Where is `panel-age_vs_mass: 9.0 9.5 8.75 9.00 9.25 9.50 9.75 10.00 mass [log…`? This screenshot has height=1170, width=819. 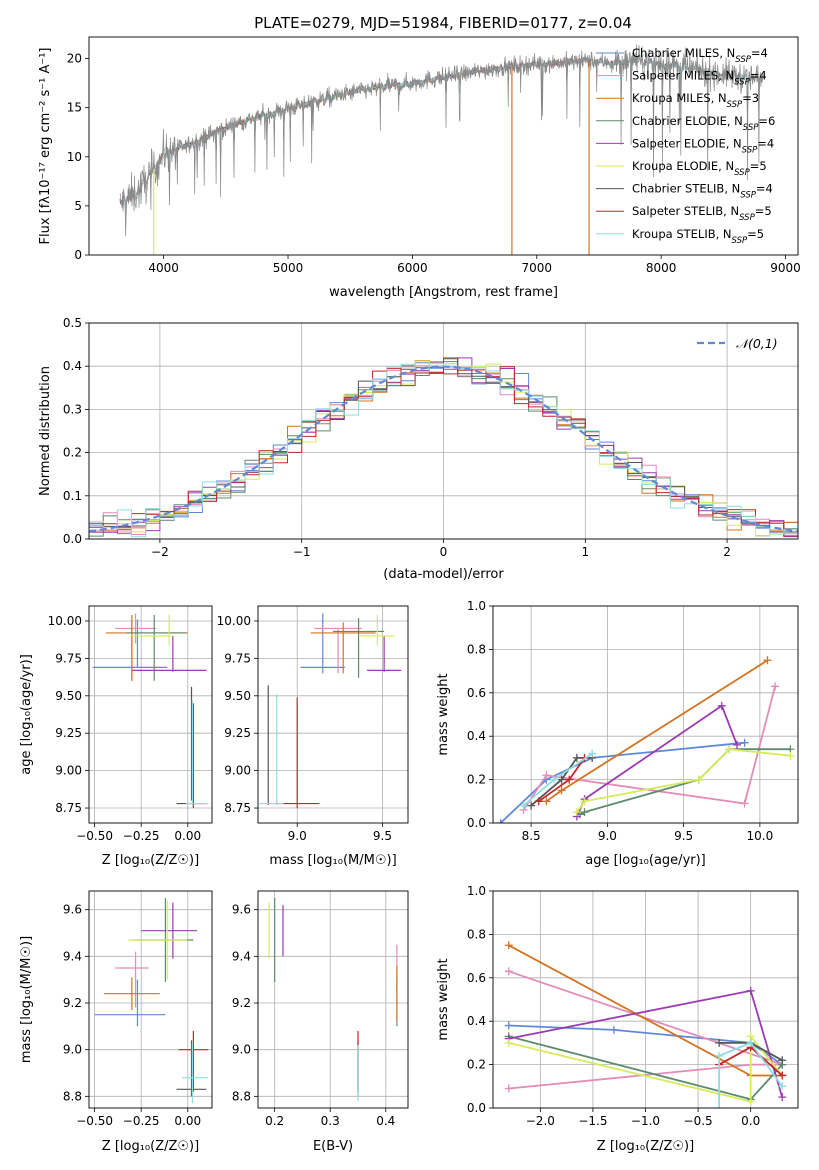
panel-age_vs_mass: 9.0 9.5 8.75 9.00 9.25 9.50 9.75 10.00 mass [log… is located at coordinates (313, 736).